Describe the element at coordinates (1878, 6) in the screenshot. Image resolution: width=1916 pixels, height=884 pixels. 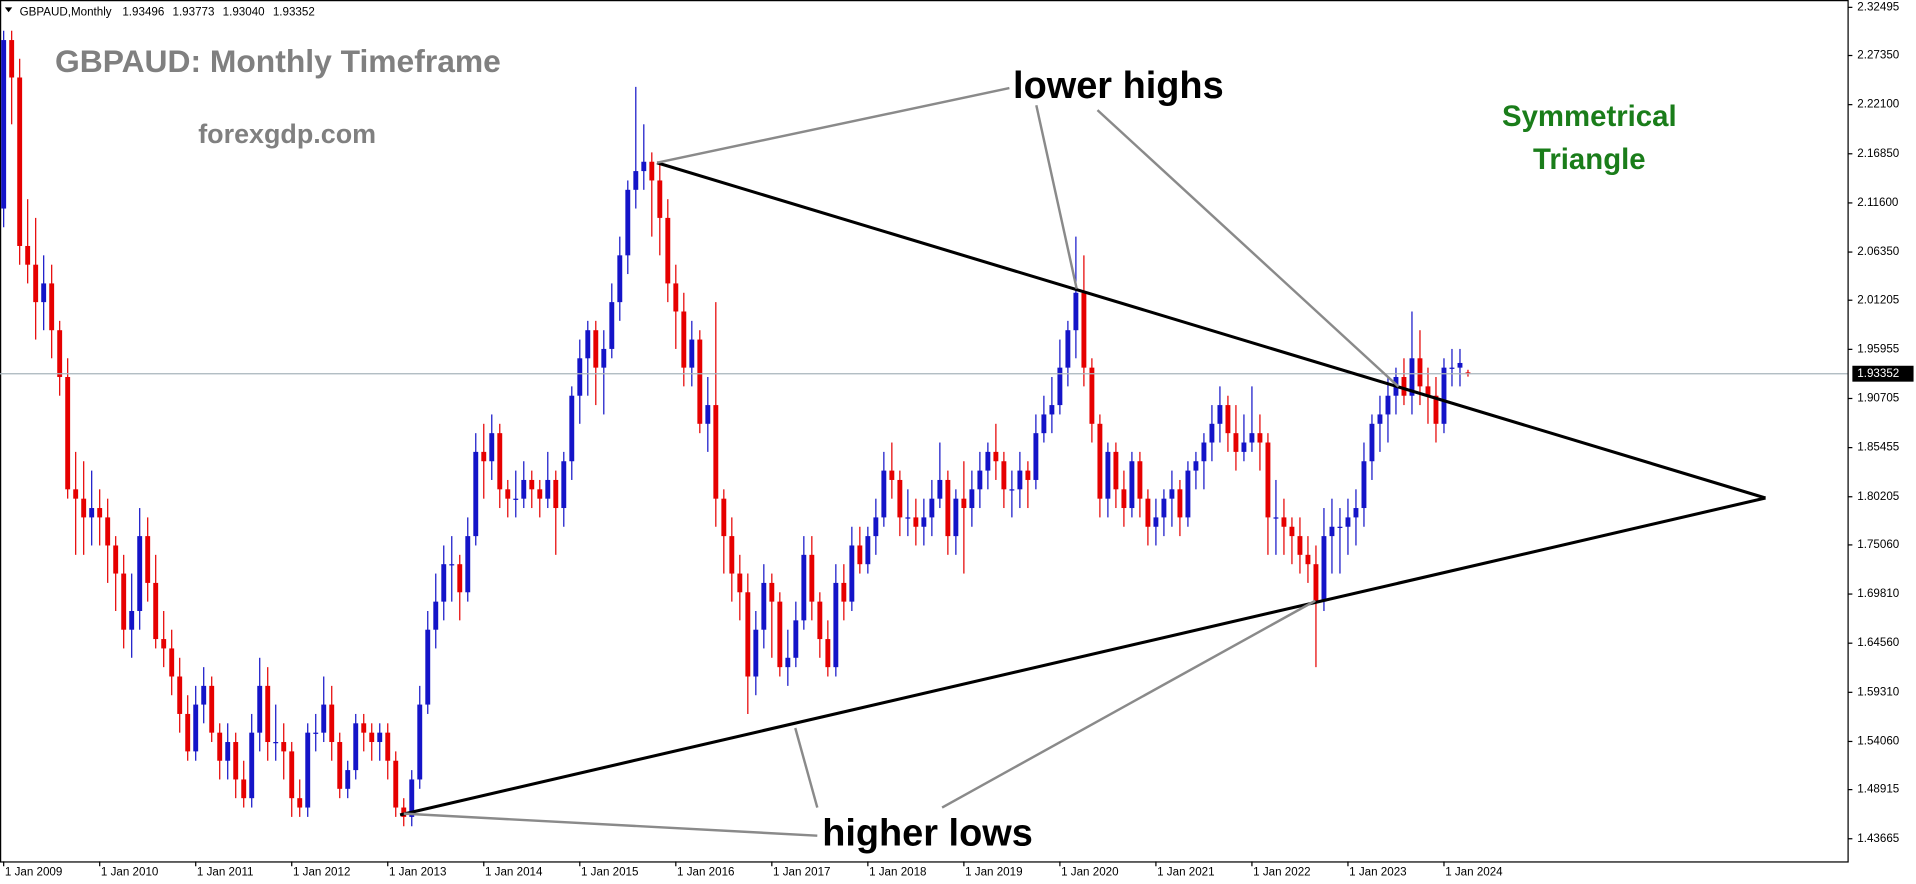
I see `y-tick-label: 2.32495` at that location.